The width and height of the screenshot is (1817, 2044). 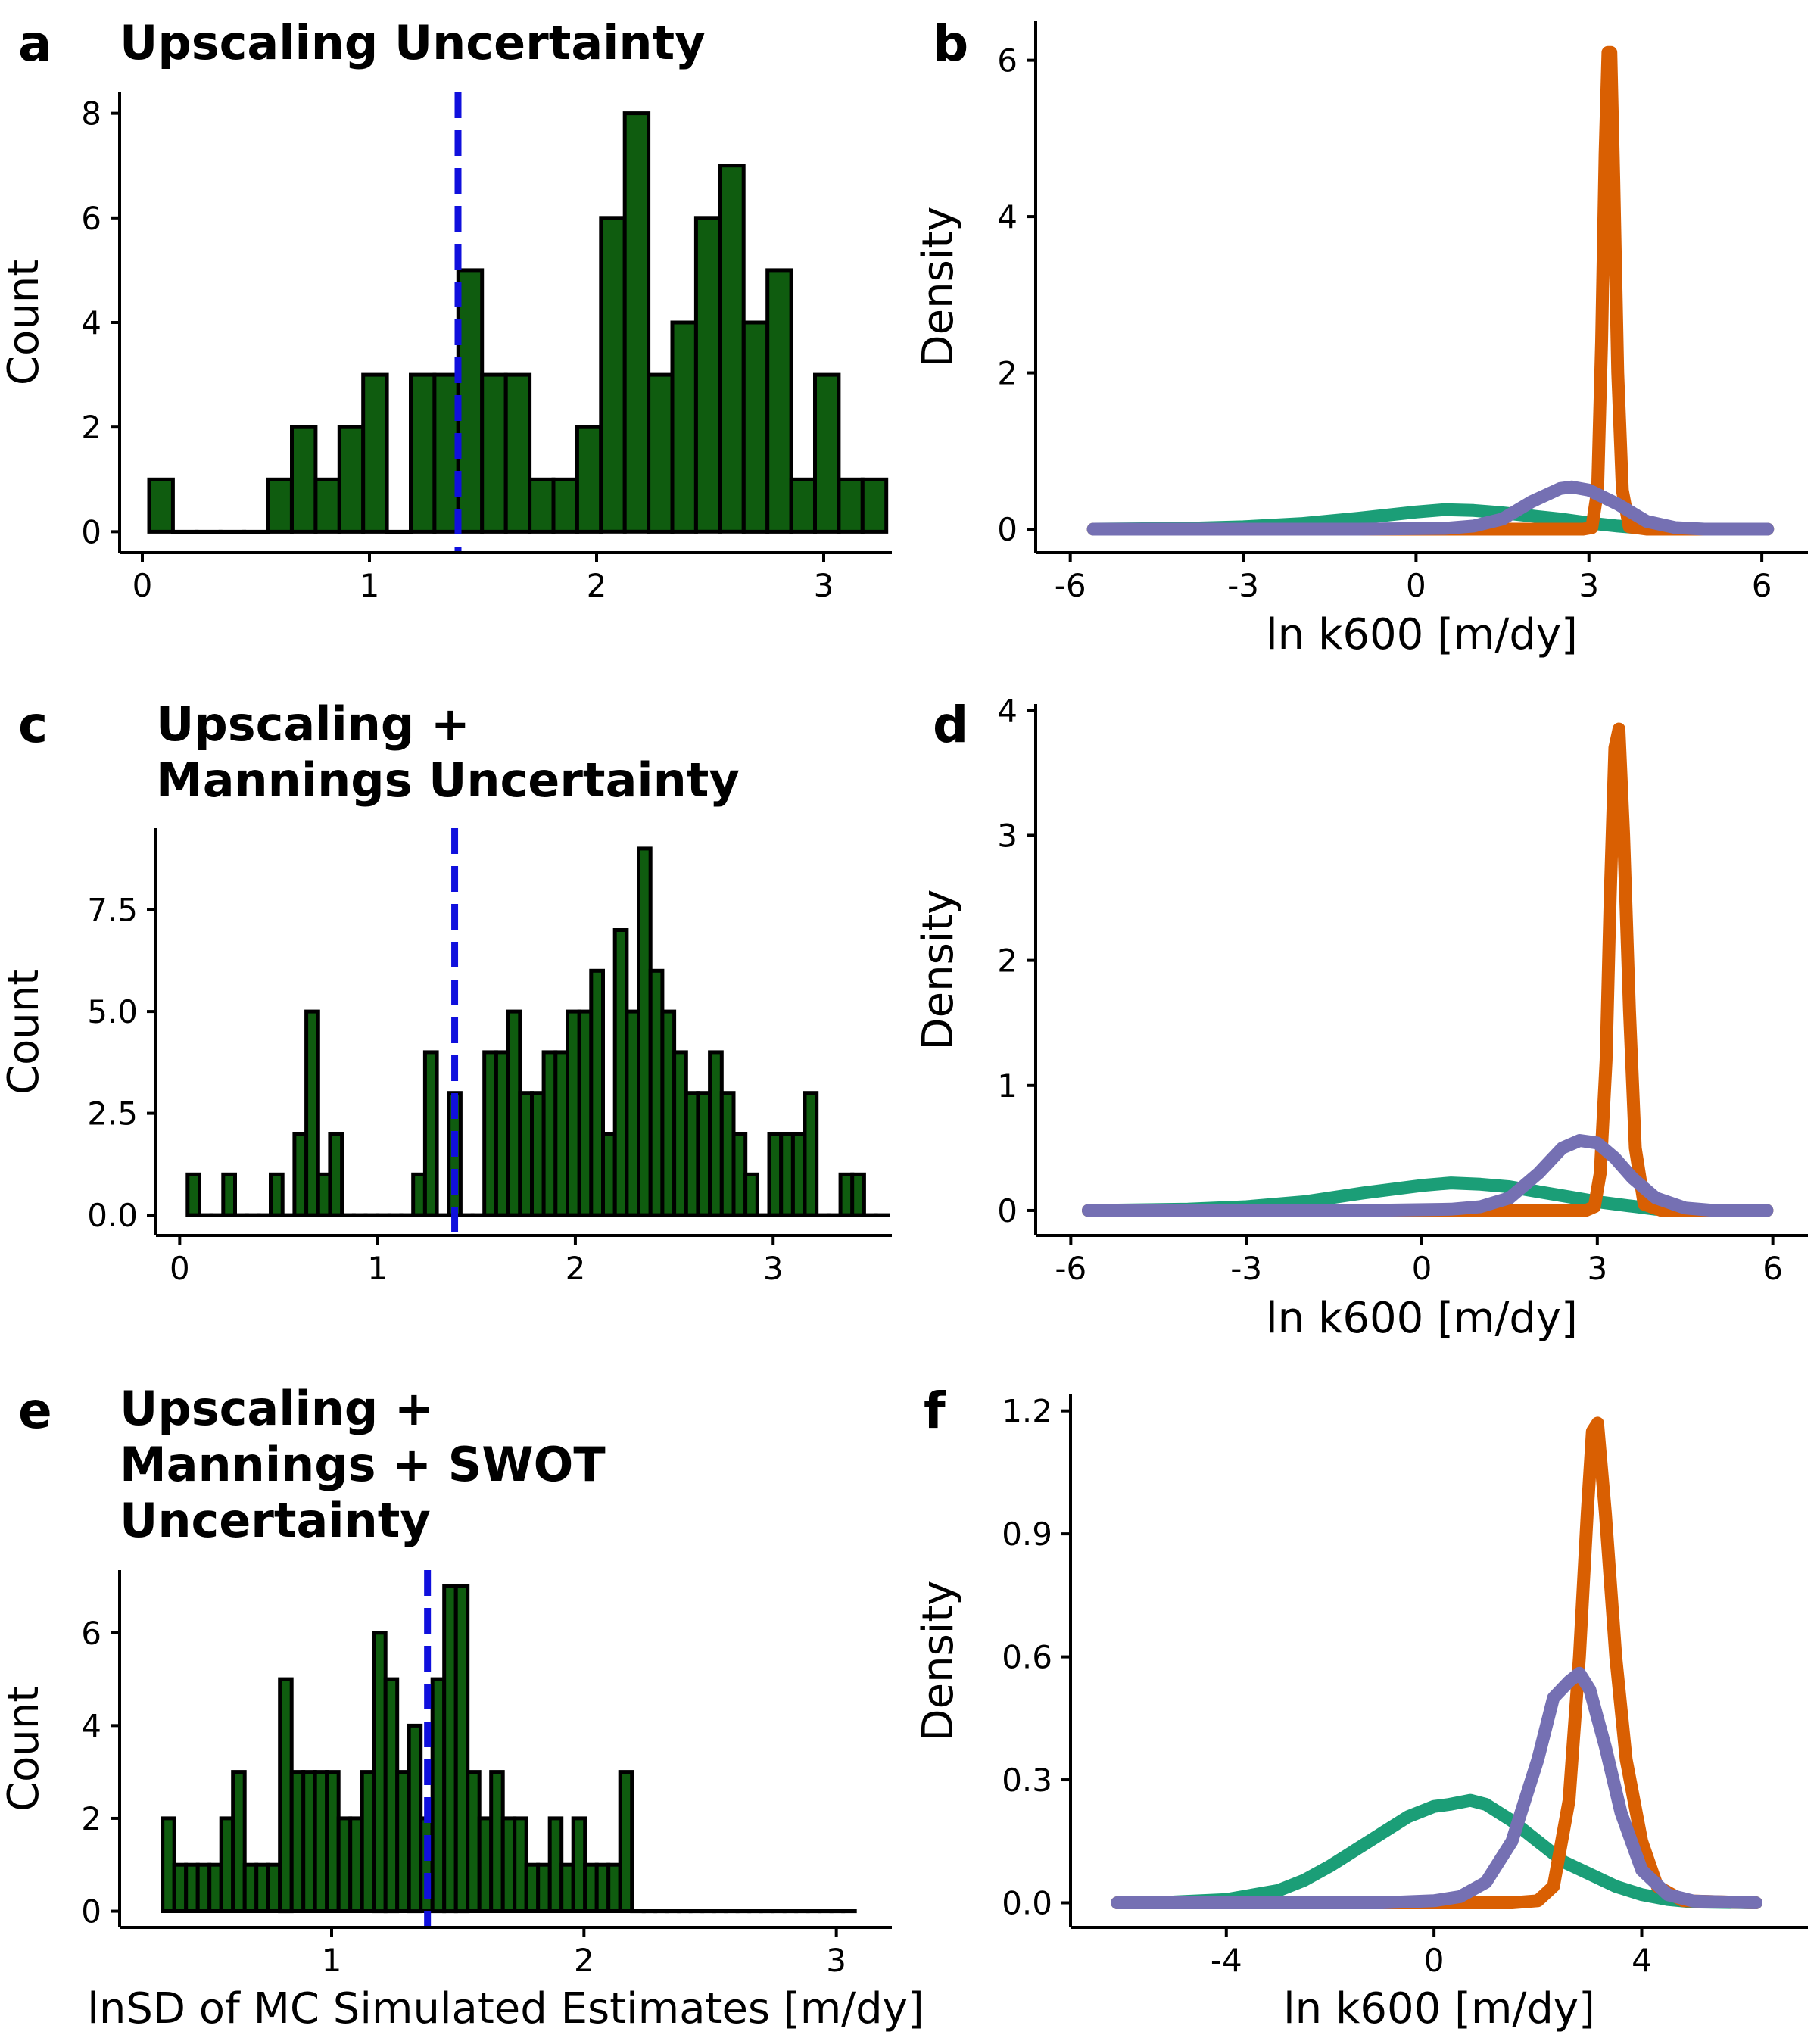 What do you see at coordinates (35, 1411) in the screenshot?
I see `panel-letter: e` at bounding box center [35, 1411].